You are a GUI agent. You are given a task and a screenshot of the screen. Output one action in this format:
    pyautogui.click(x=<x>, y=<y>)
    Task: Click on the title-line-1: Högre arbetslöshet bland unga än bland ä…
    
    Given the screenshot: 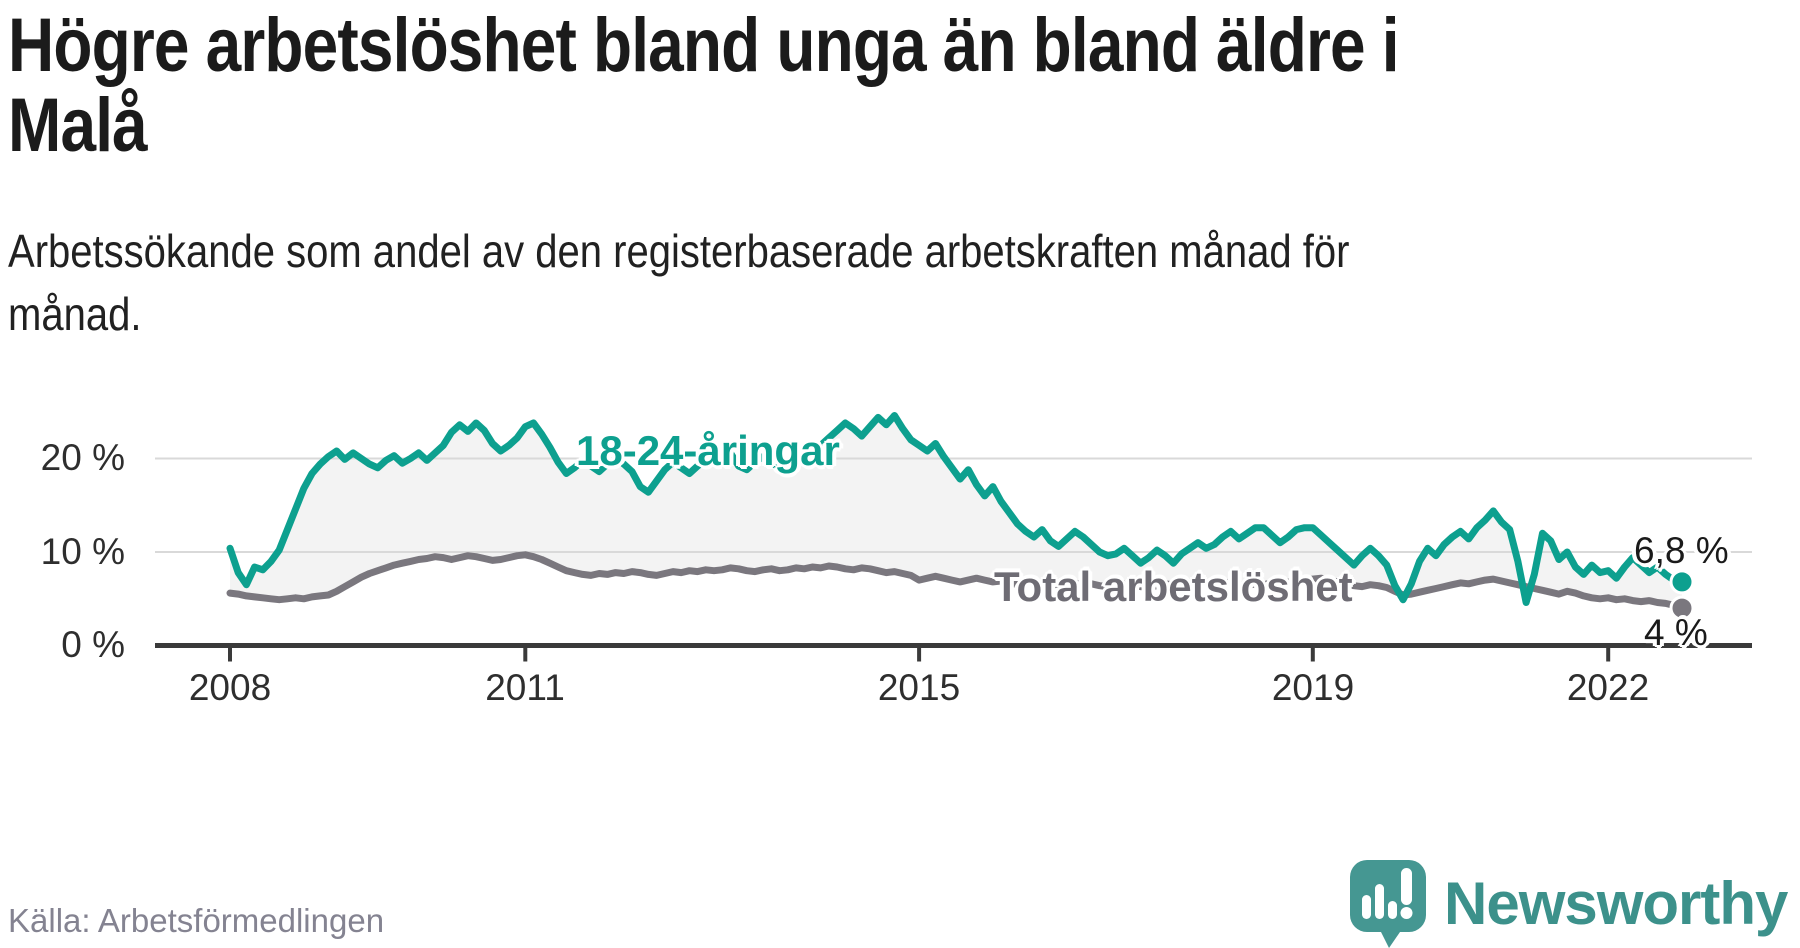 What is the action you would take?
    pyautogui.click(x=703, y=45)
    